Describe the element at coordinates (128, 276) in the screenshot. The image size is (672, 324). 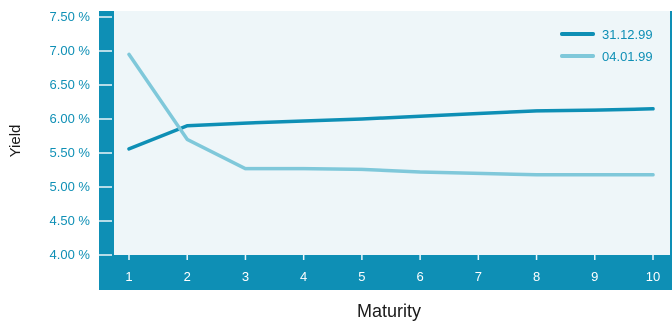
I see `x-tick-label: 1` at that location.